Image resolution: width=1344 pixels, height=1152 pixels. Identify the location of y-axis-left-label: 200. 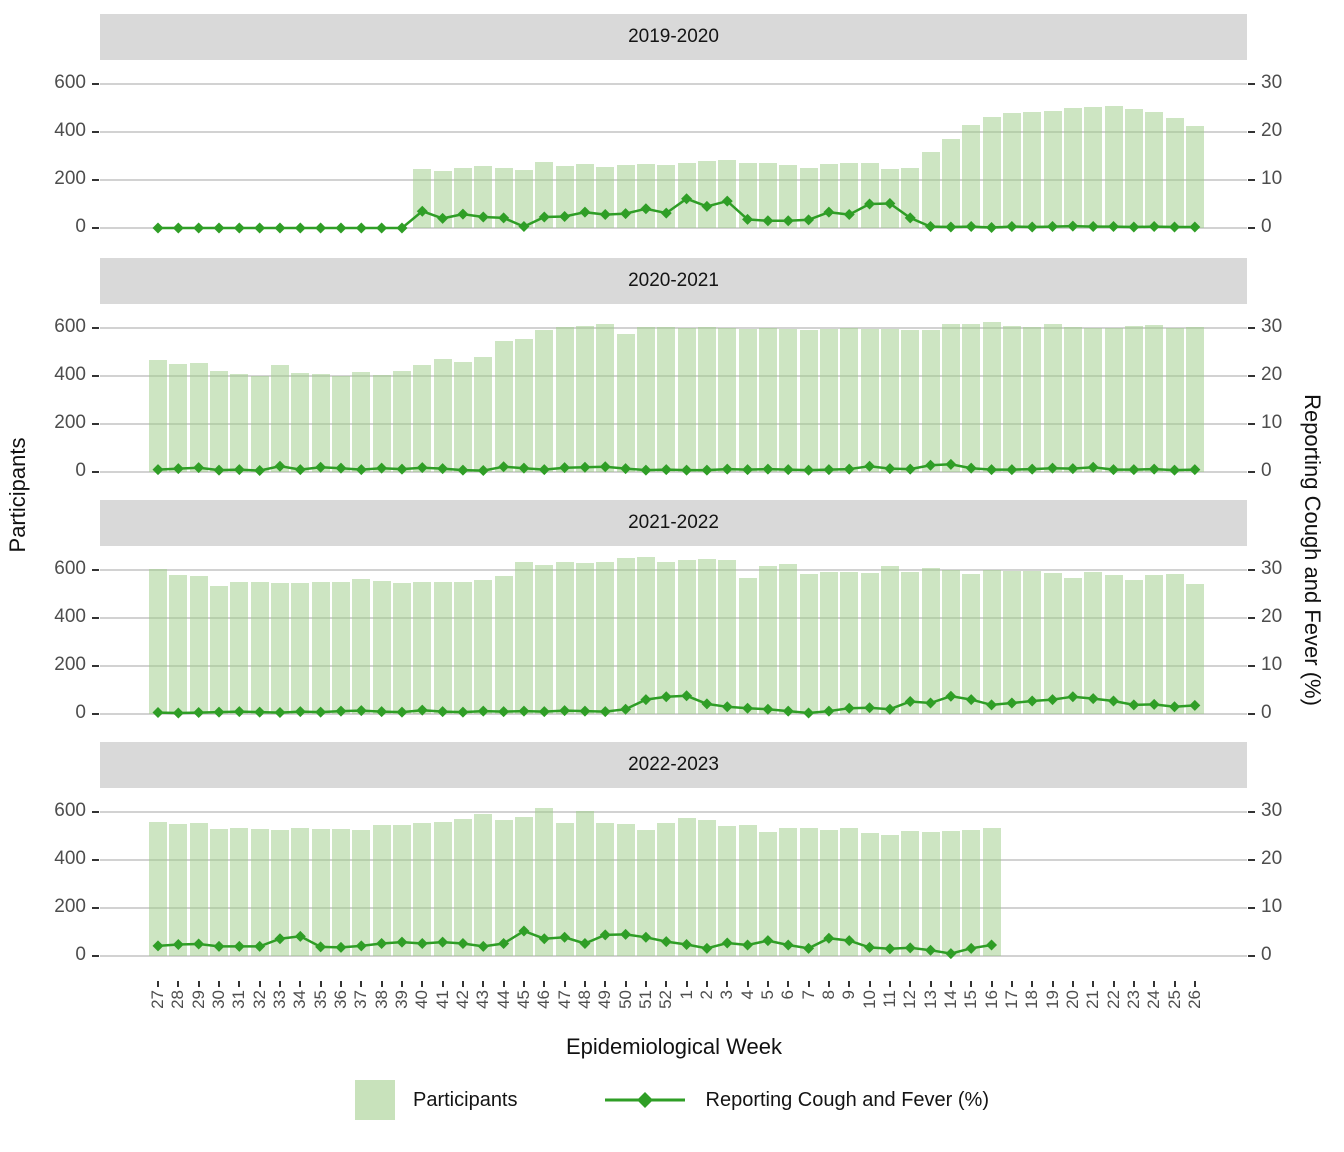
(70, 178).